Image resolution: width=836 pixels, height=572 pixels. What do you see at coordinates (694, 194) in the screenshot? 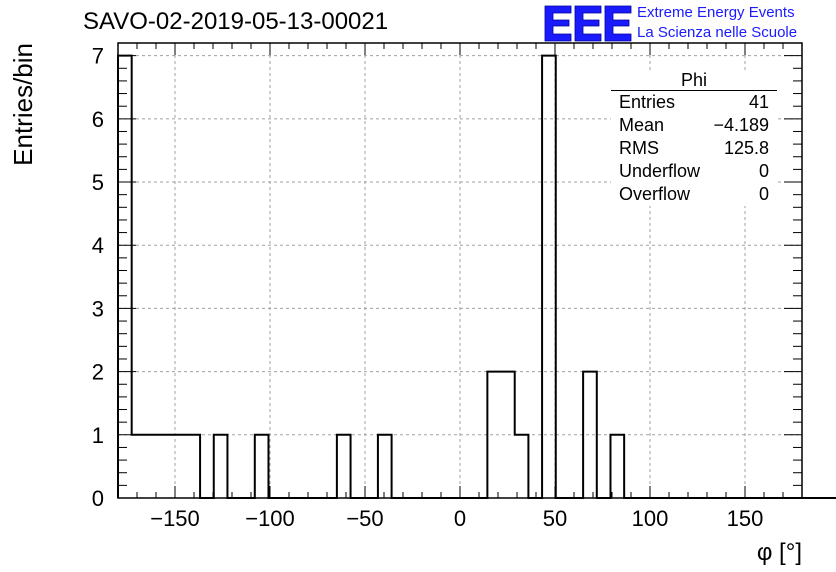
I see `stats-row: Overflow 0` at bounding box center [694, 194].